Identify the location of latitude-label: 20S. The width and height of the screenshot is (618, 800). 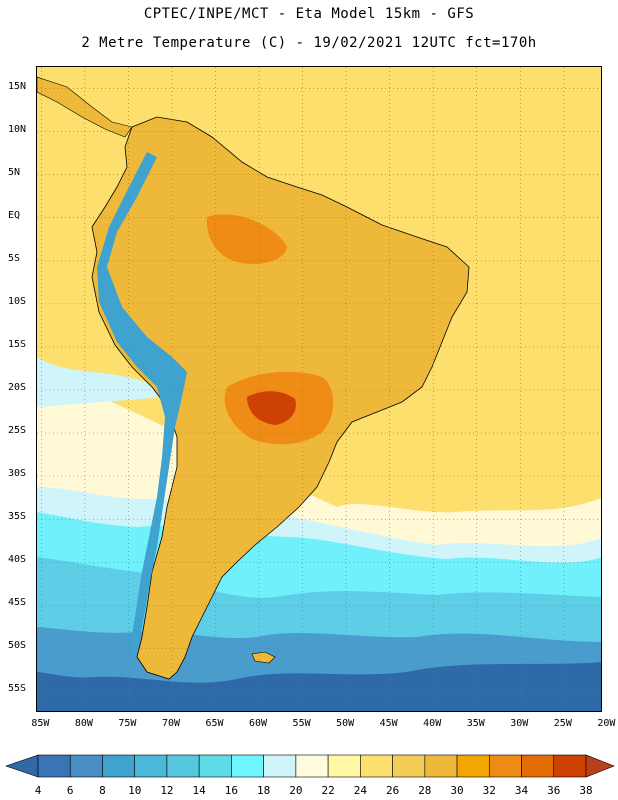
(17, 387).